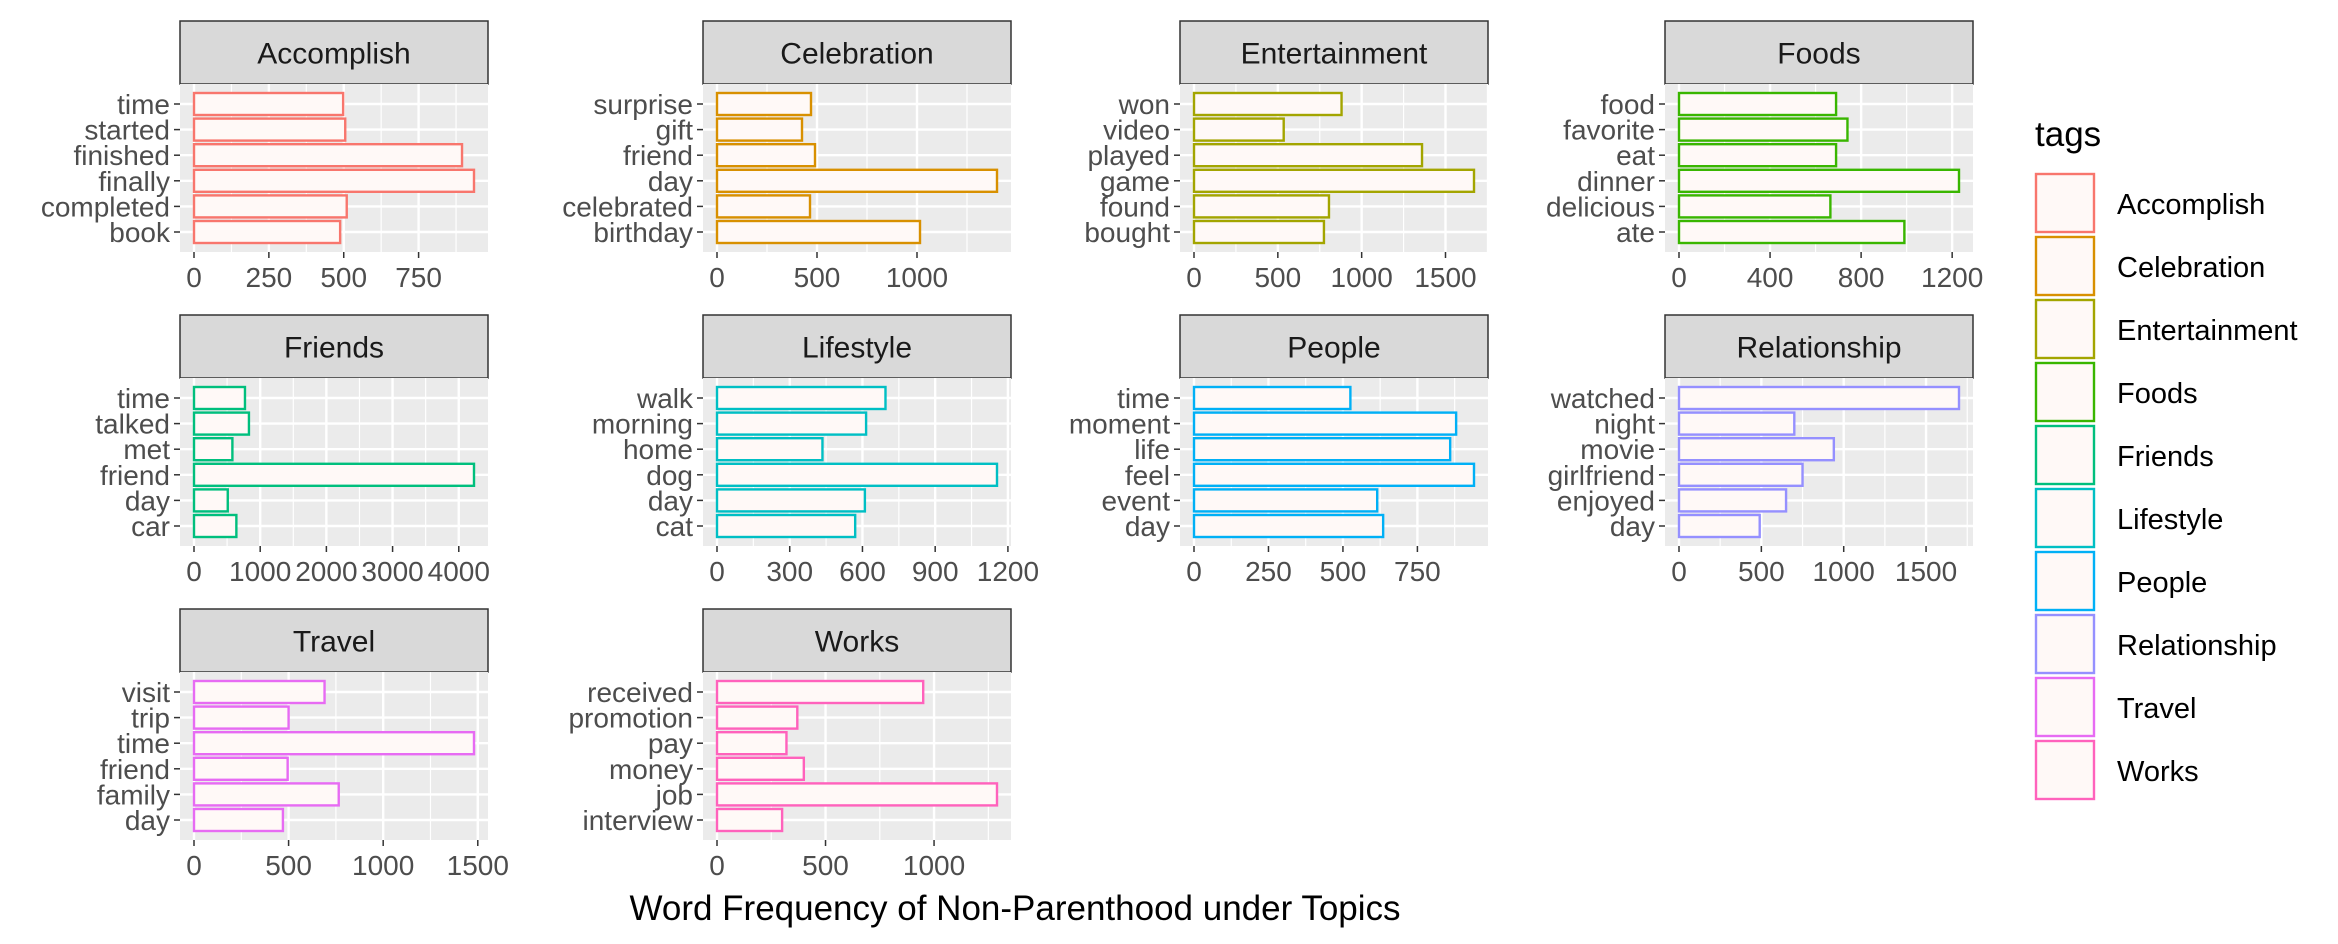  Describe the element at coordinates (1127, 232) in the screenshot. I see `y-tick-label: bought` at that location.